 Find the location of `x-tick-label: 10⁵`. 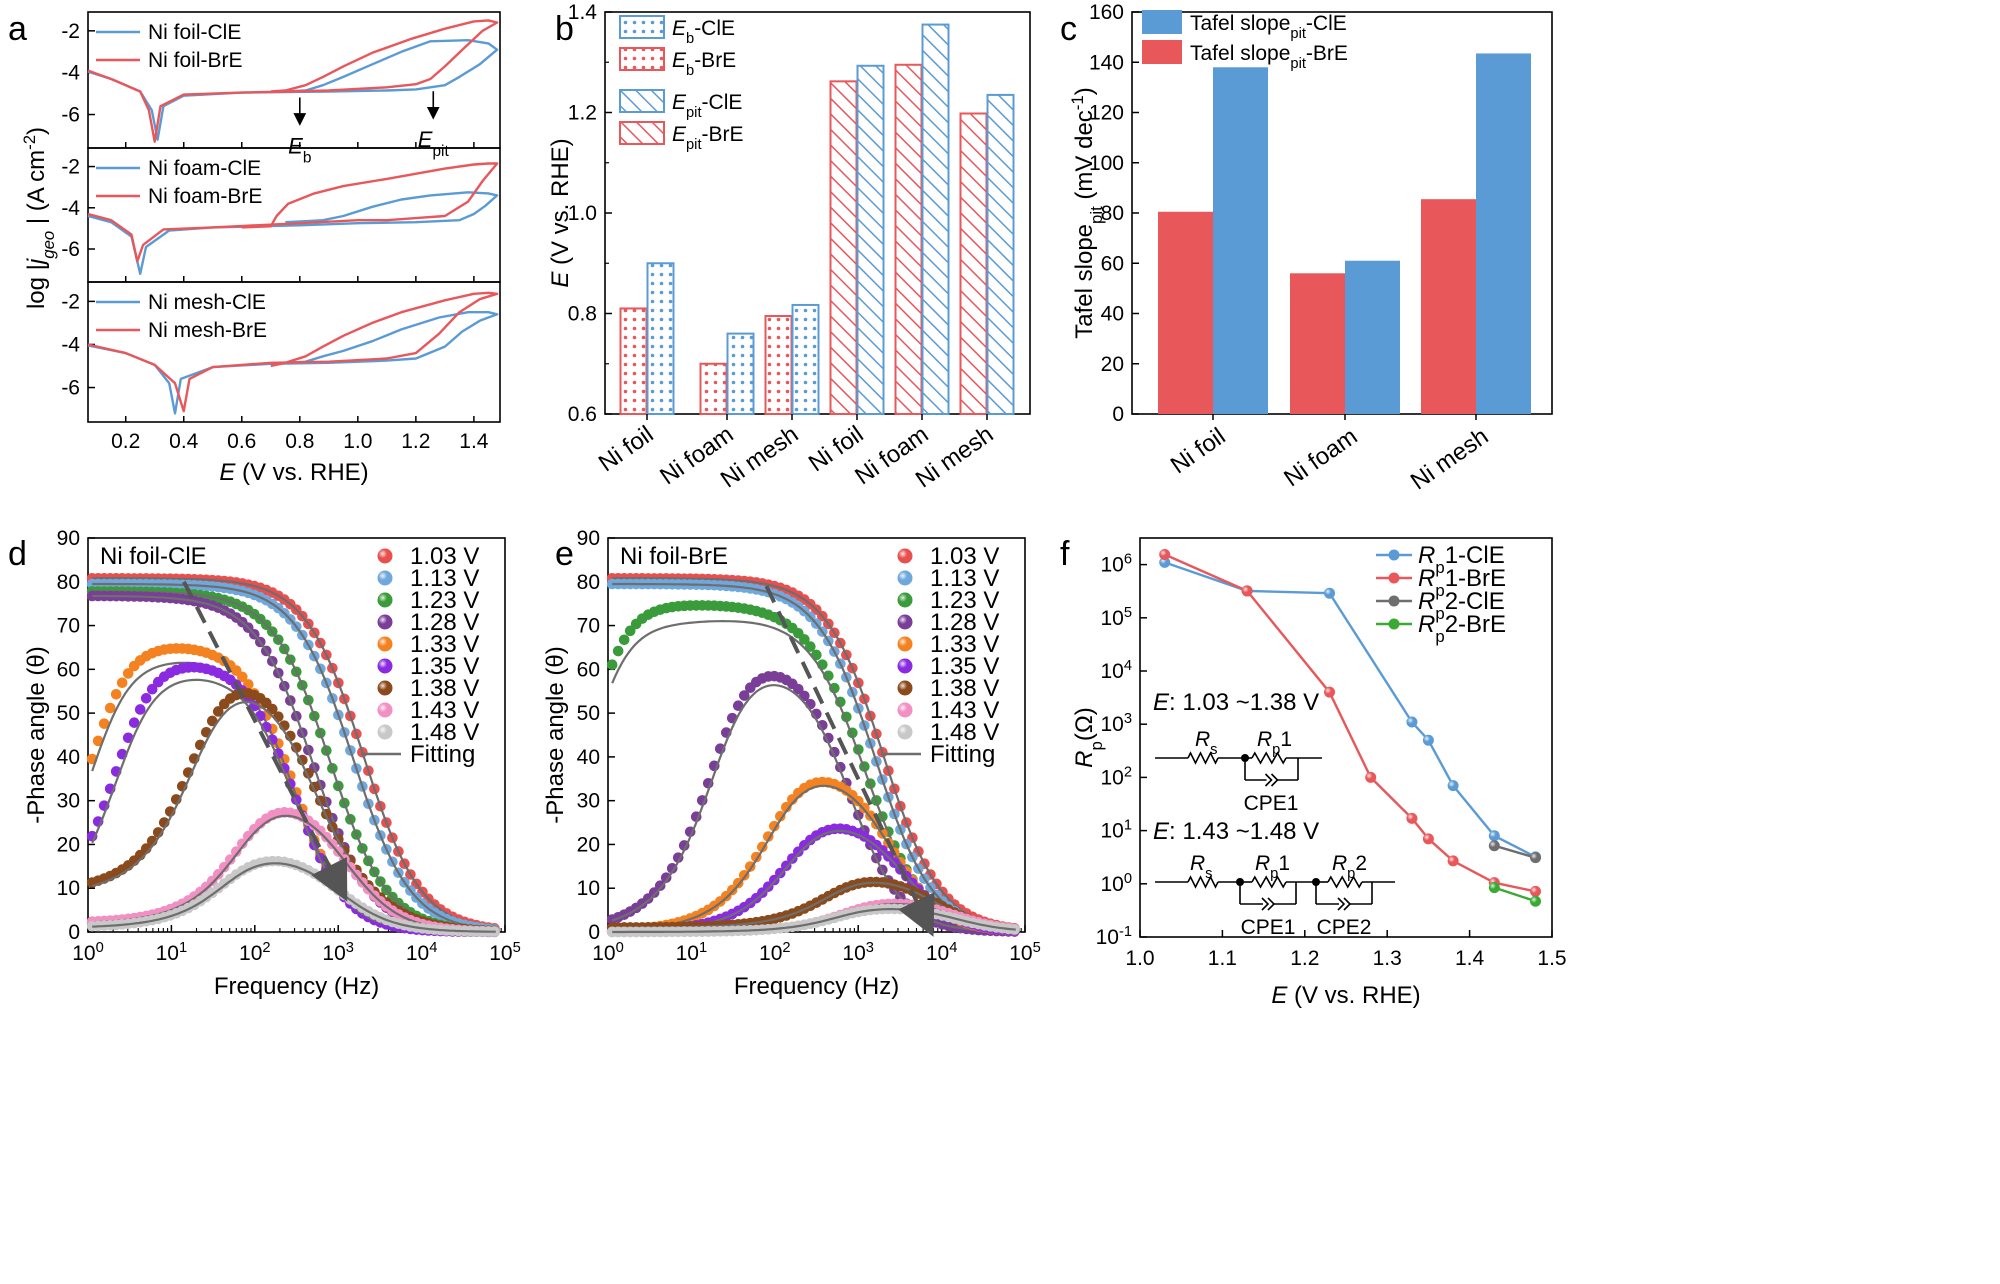

x-tick-label: 10⁵ is located at coordinates (1025, 952).